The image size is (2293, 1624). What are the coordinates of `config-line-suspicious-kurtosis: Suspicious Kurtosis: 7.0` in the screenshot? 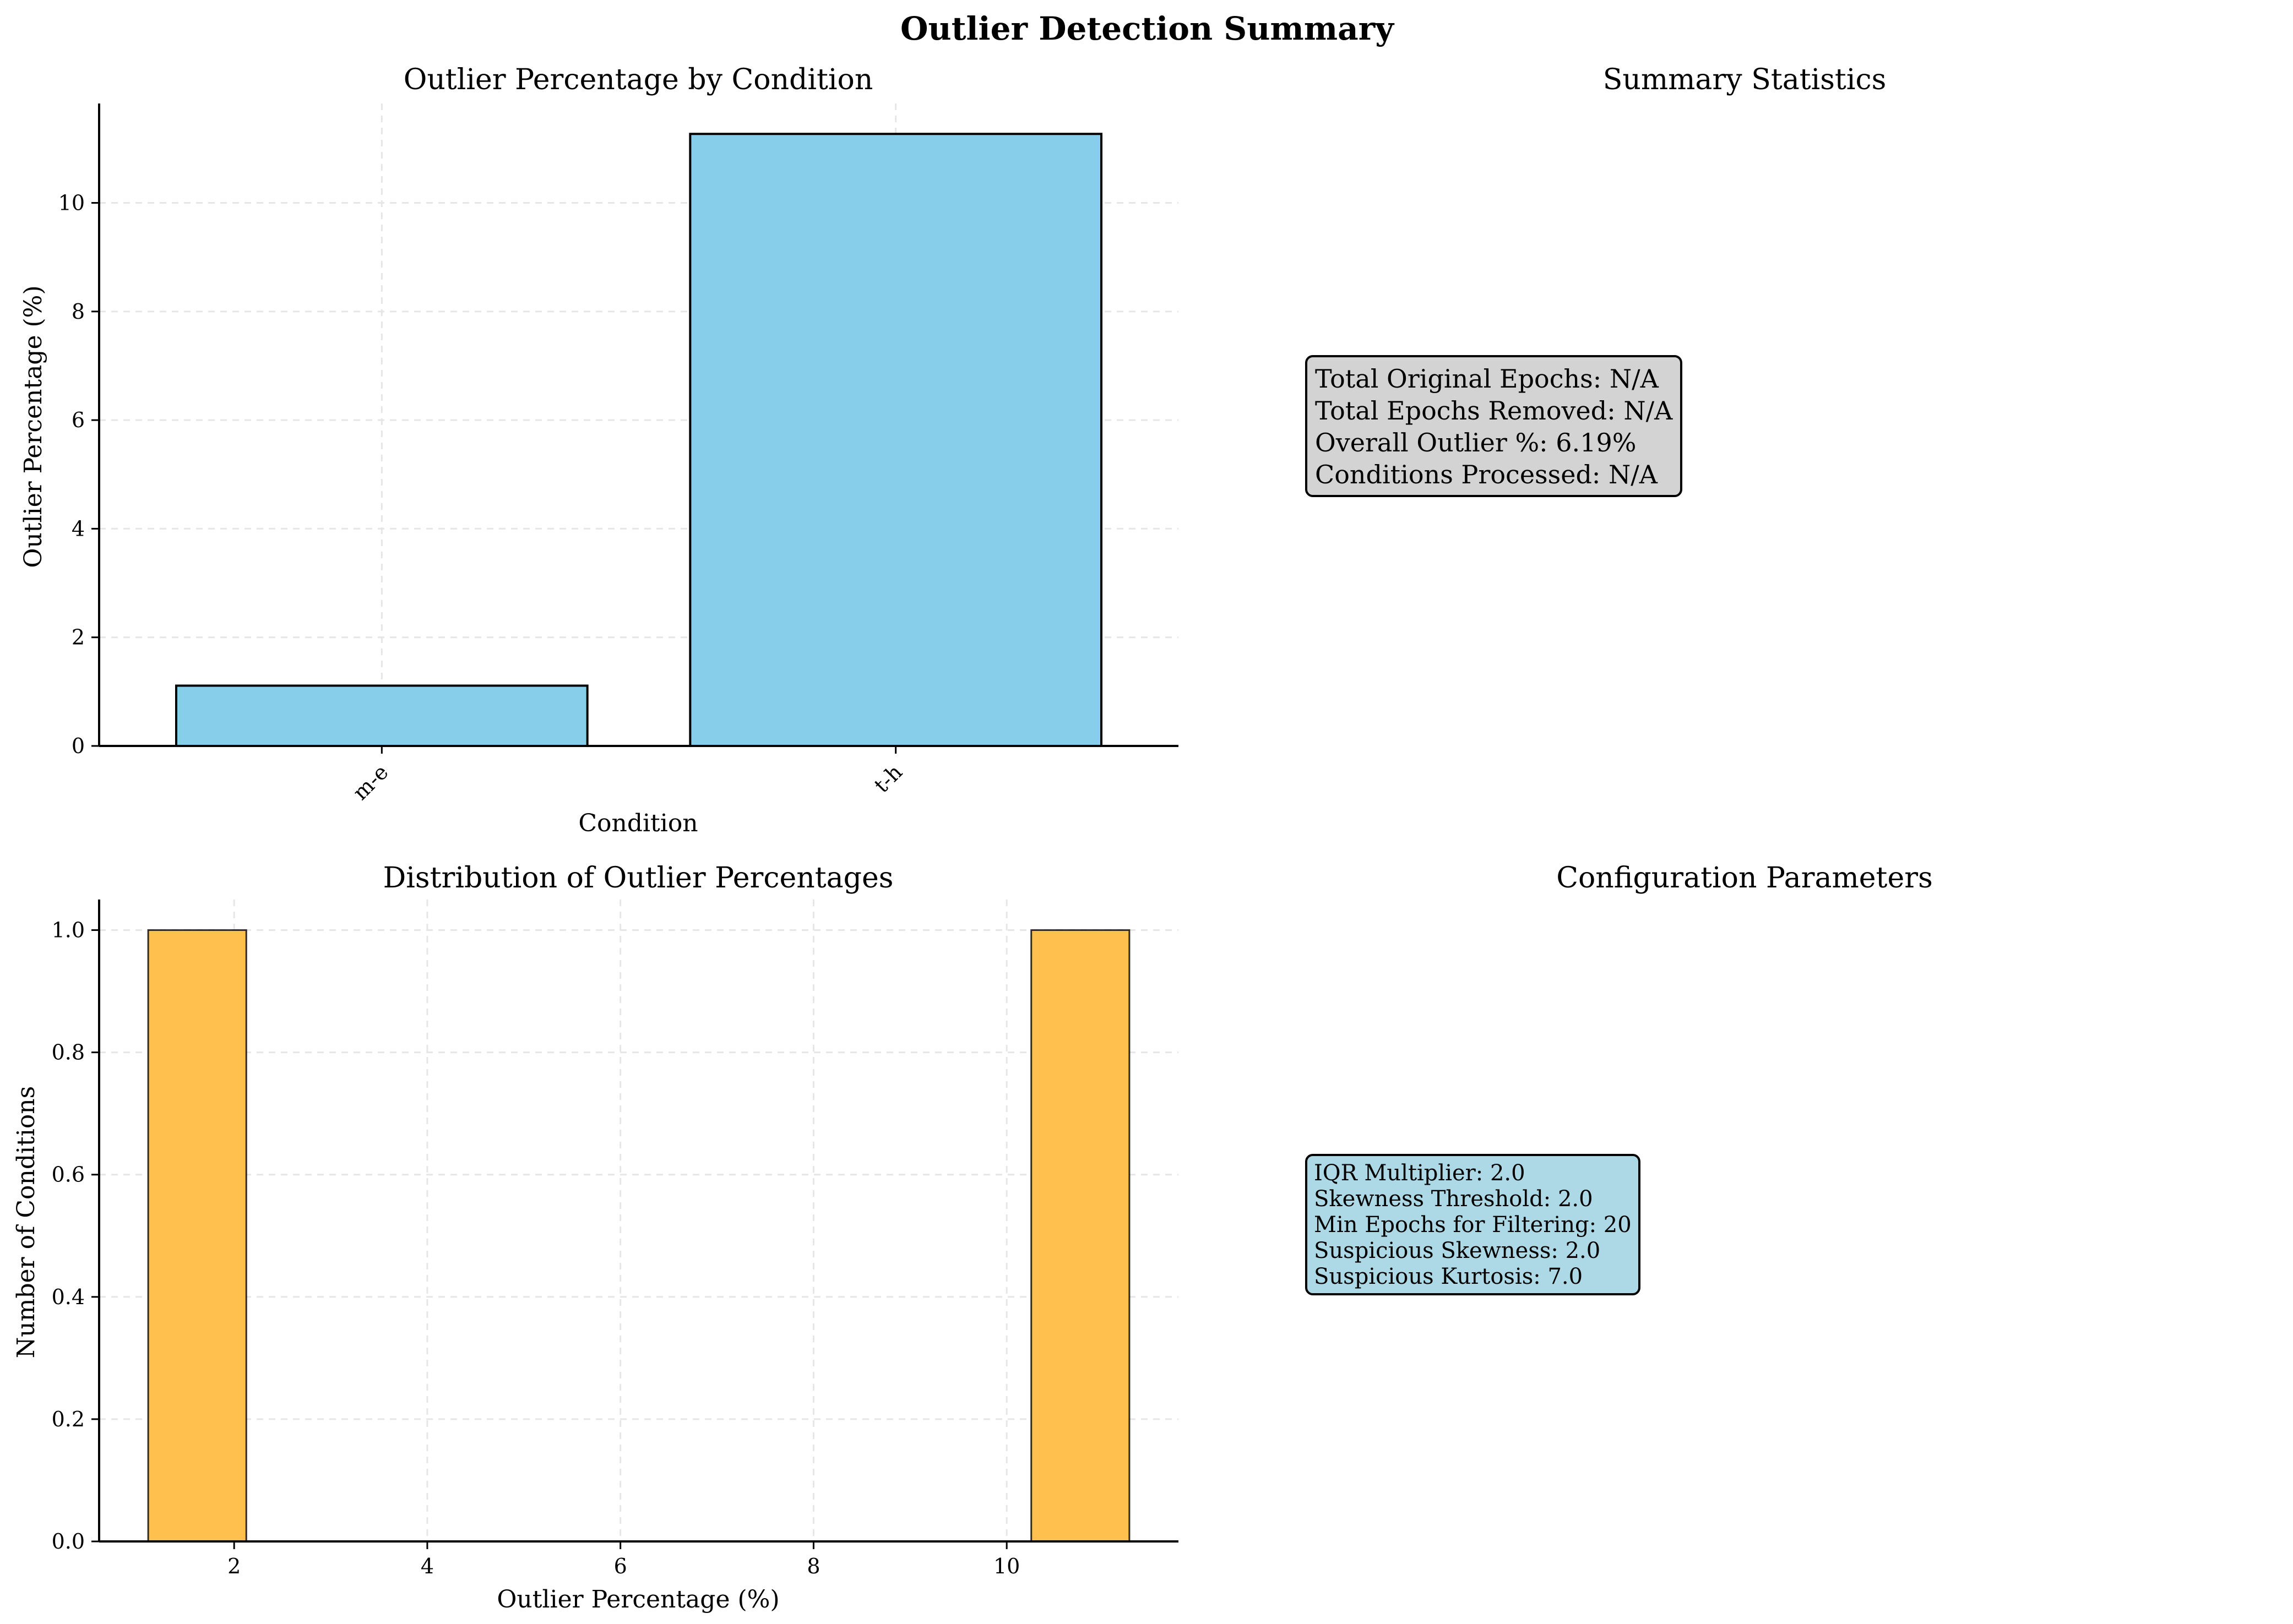 It's located at (1448, 1276).